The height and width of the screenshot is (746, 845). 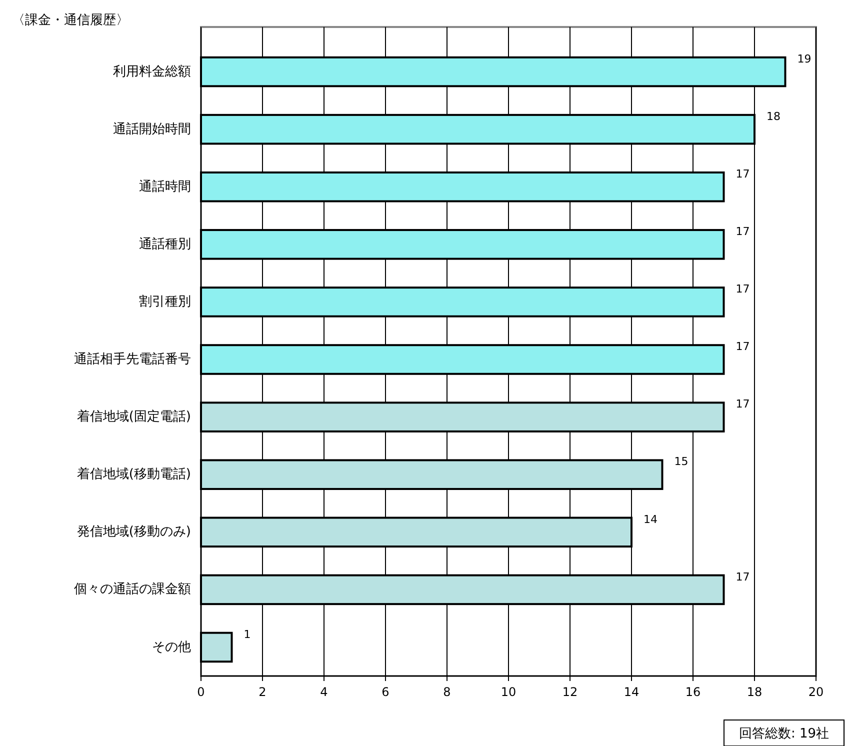 What do you see at coordinates (681, 461) in the screenshot?
I see `data-label: 15` at bounding box center [681, 461].